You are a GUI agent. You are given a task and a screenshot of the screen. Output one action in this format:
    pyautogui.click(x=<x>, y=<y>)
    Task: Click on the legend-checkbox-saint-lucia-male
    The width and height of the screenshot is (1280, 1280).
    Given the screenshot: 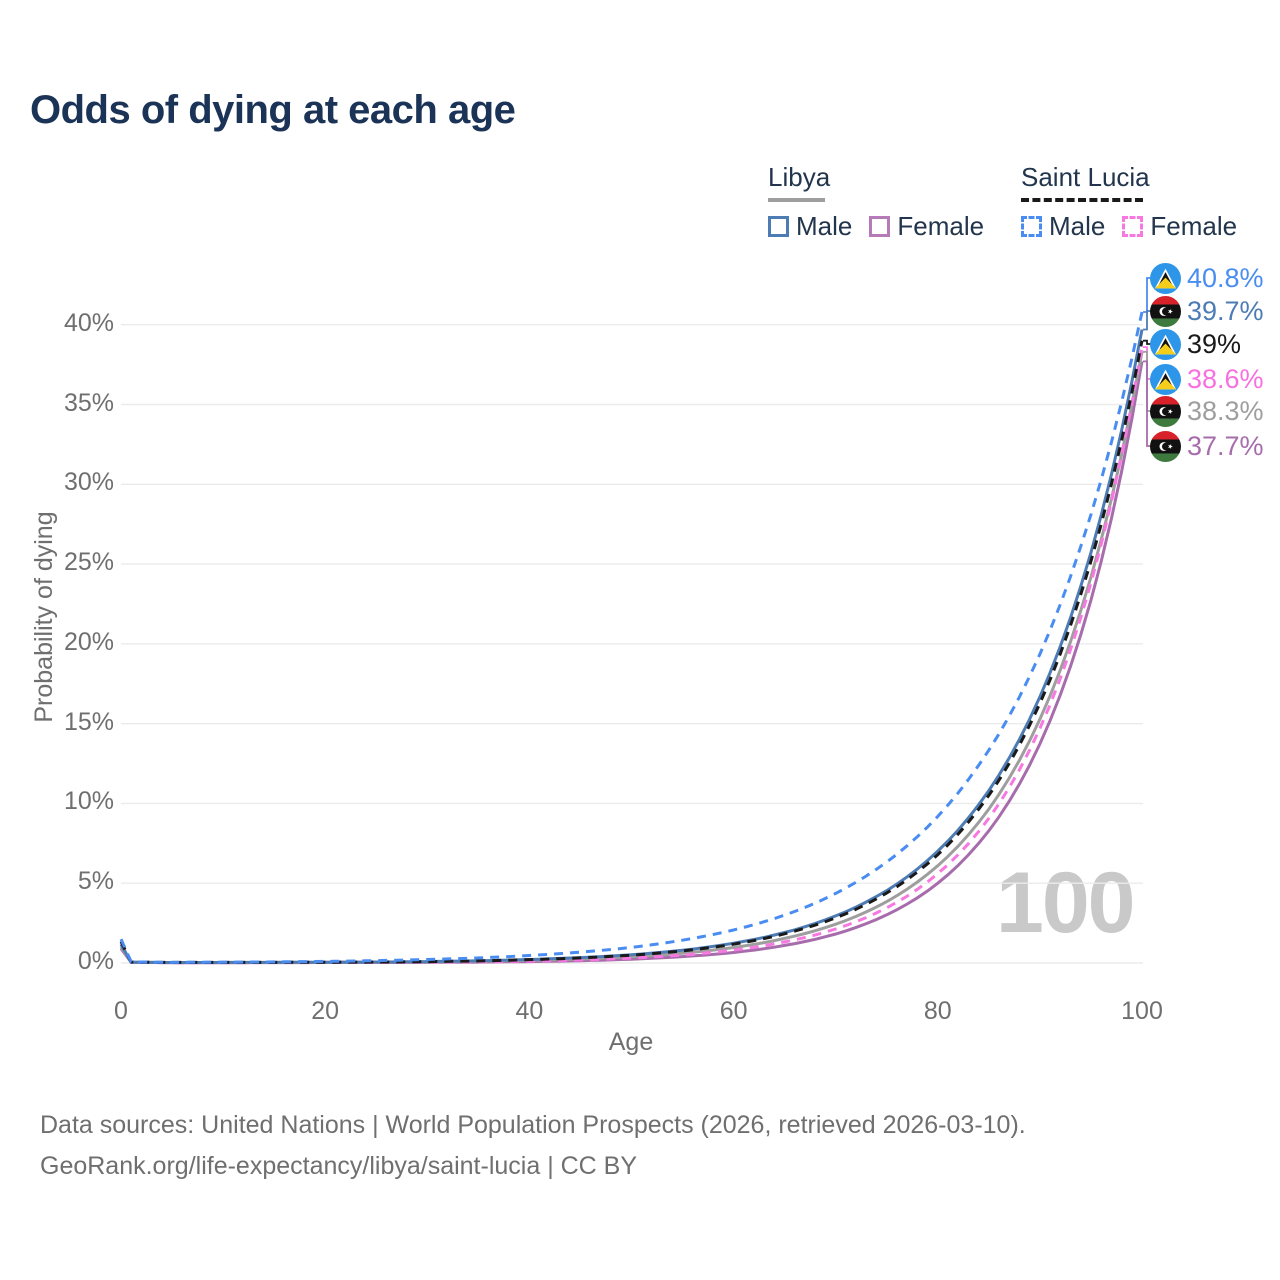 What is the action you would take?
    pyautogui.click(x=1031, y=226)
    